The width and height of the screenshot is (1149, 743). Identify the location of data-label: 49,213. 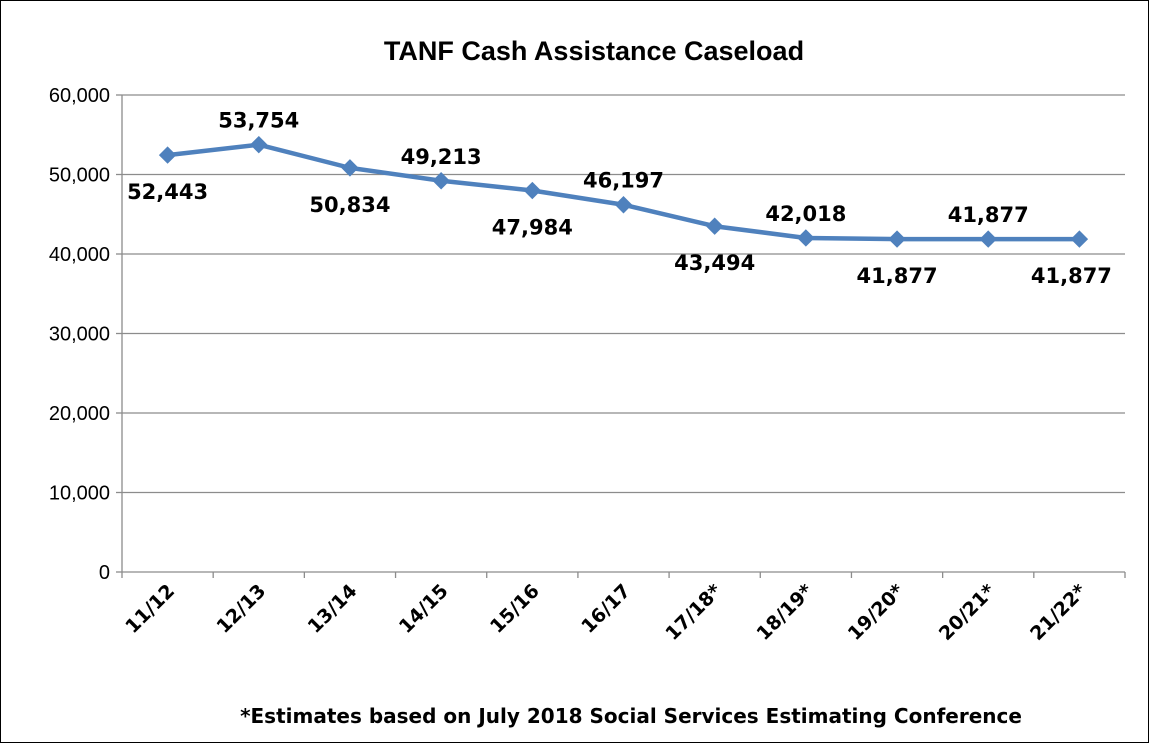
(441, 157).